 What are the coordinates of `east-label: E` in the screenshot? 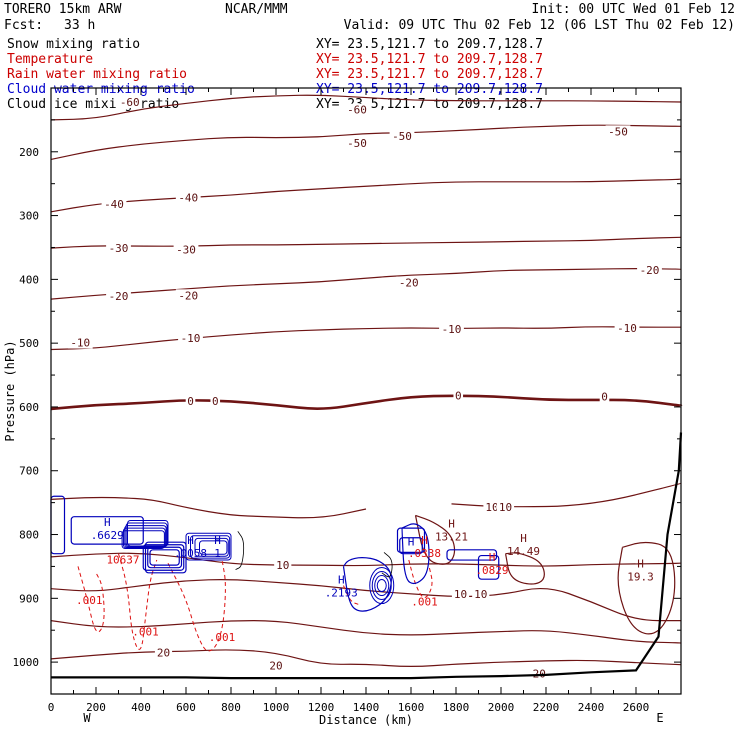 It's located at (659, 718).